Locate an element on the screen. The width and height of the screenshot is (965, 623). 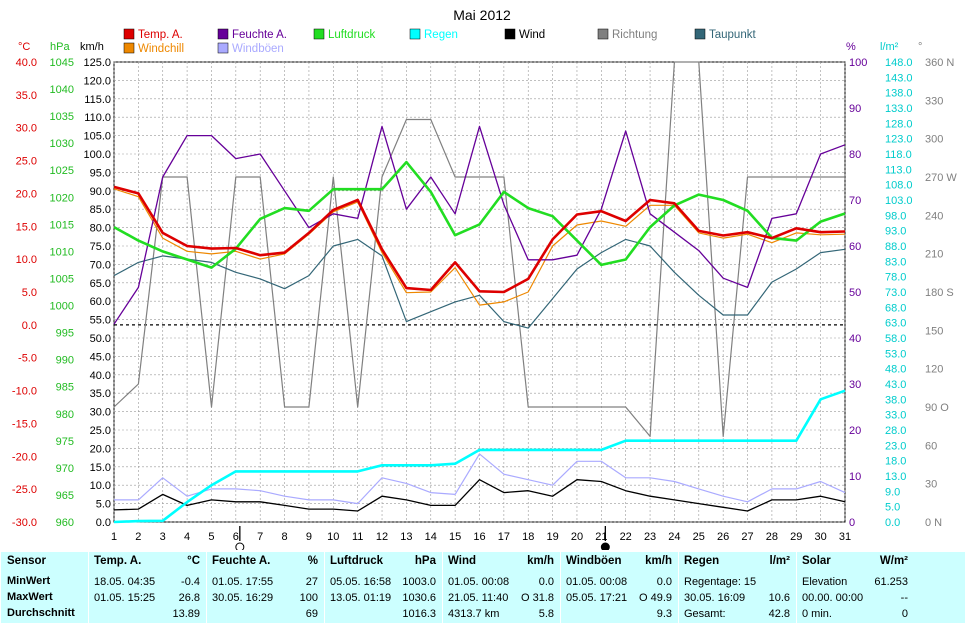
solar-max-time: 00.00. 00:00 is located at coordinates (833, 598).